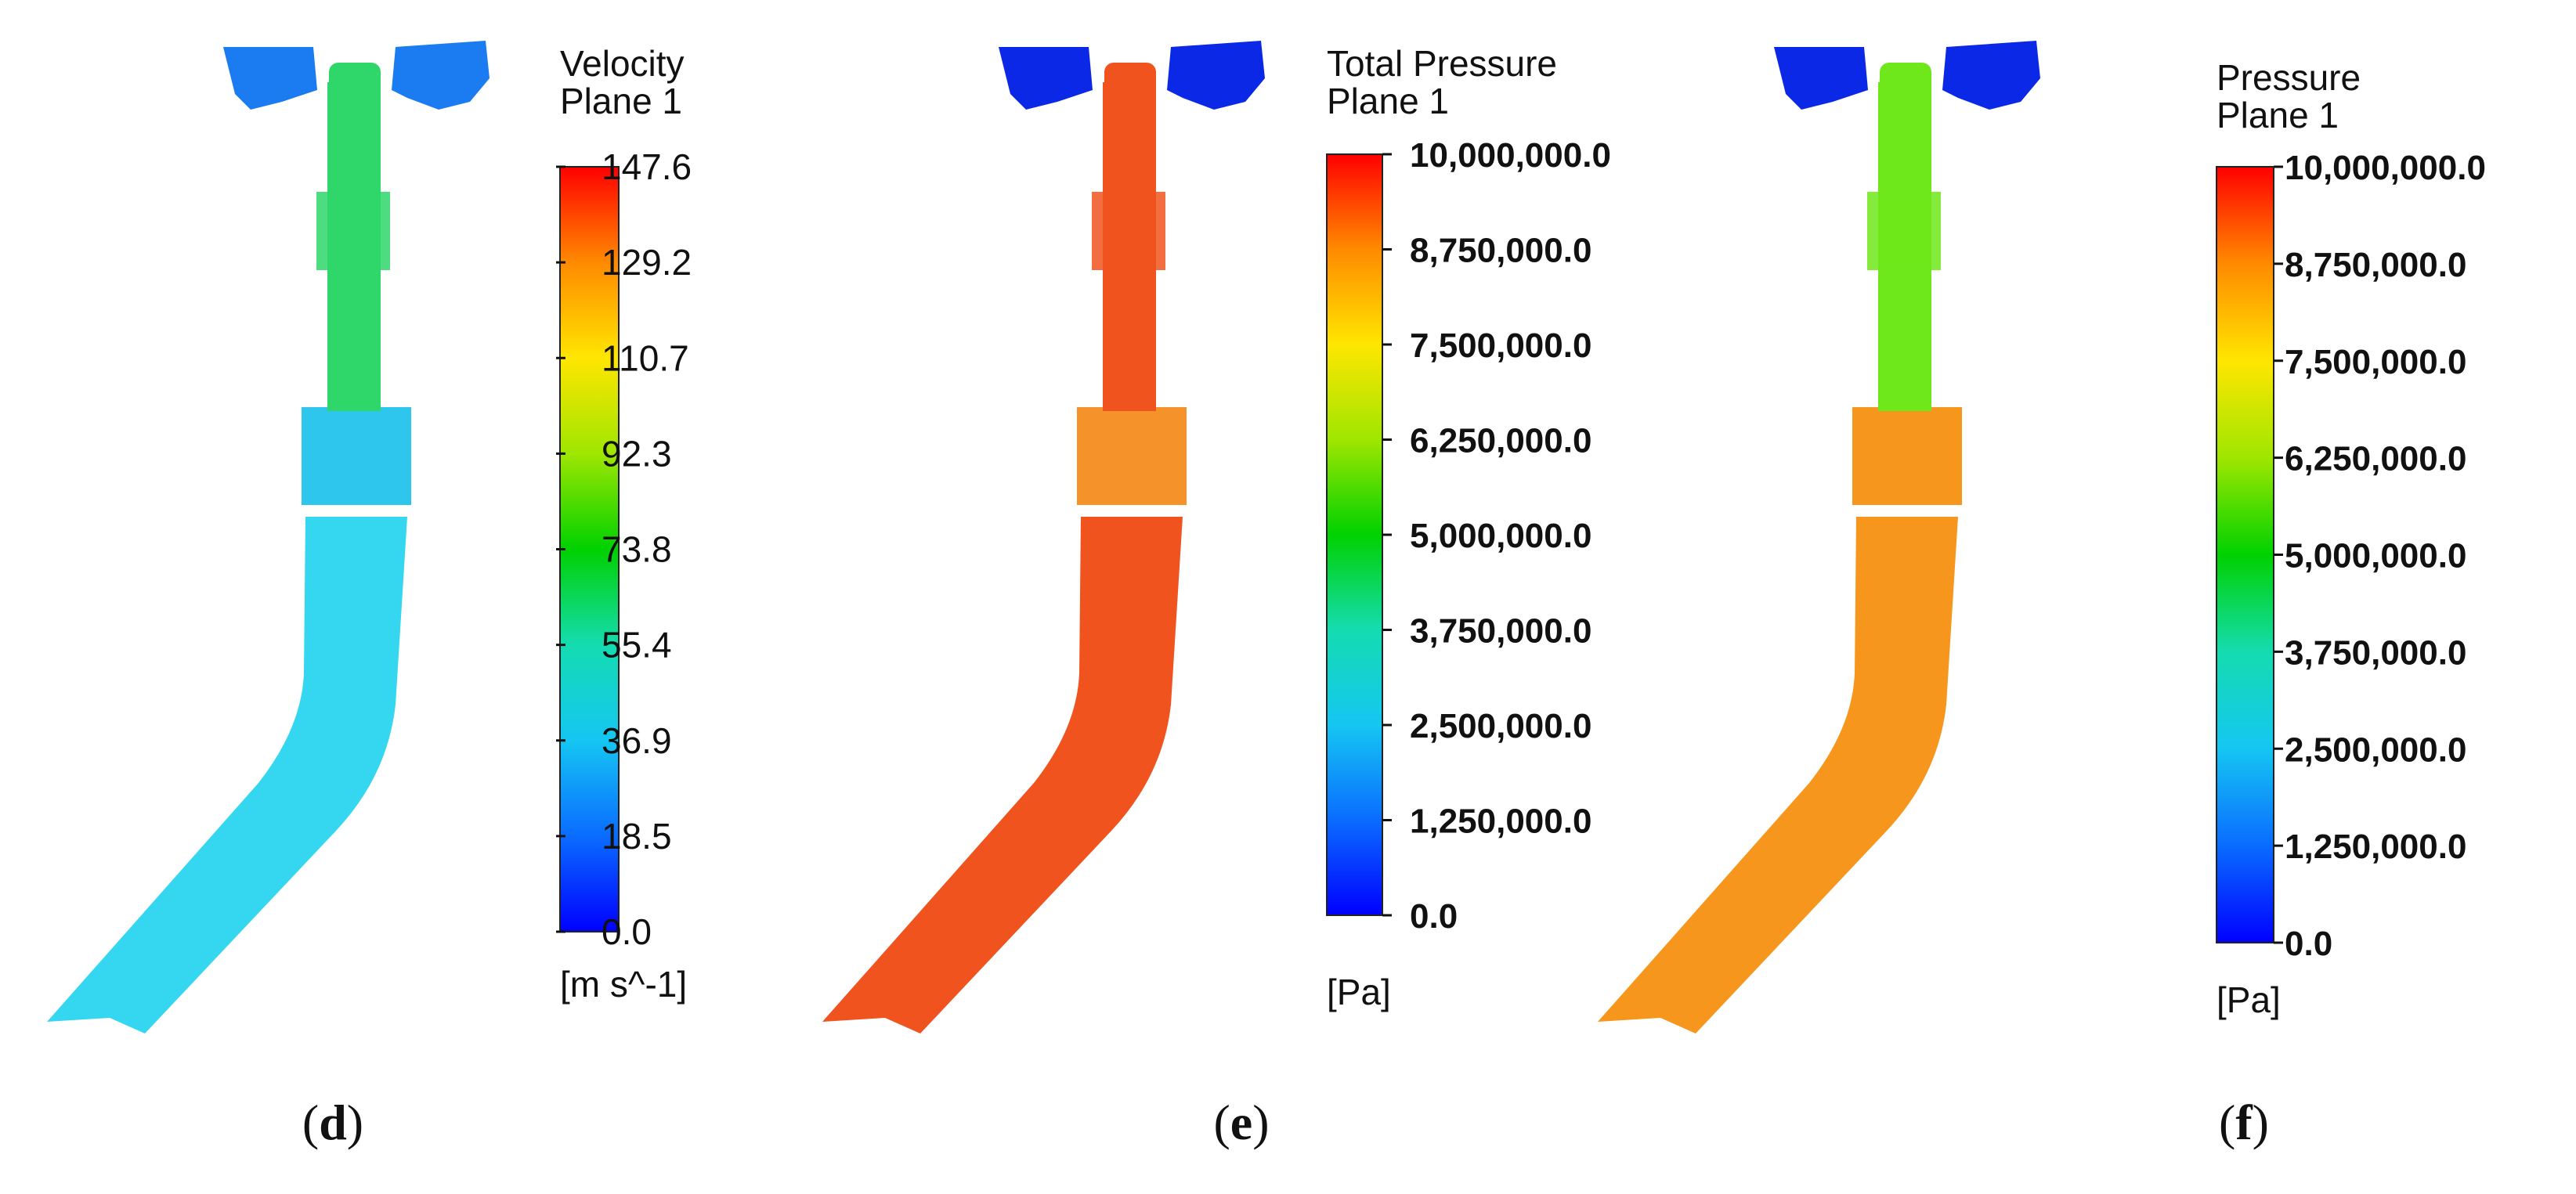  I want to click on legend-unit: [m s^-1], so click(623, 984).